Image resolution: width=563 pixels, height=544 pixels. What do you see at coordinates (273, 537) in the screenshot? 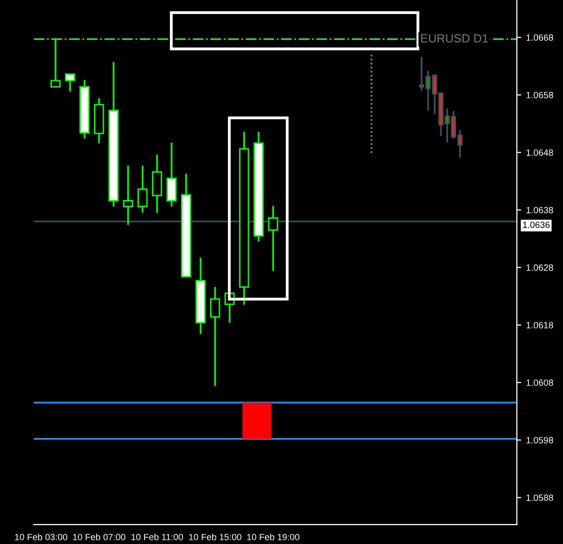
I see `x-tick-label: 10 Feb 19:00` at bounding box center [273, 537].